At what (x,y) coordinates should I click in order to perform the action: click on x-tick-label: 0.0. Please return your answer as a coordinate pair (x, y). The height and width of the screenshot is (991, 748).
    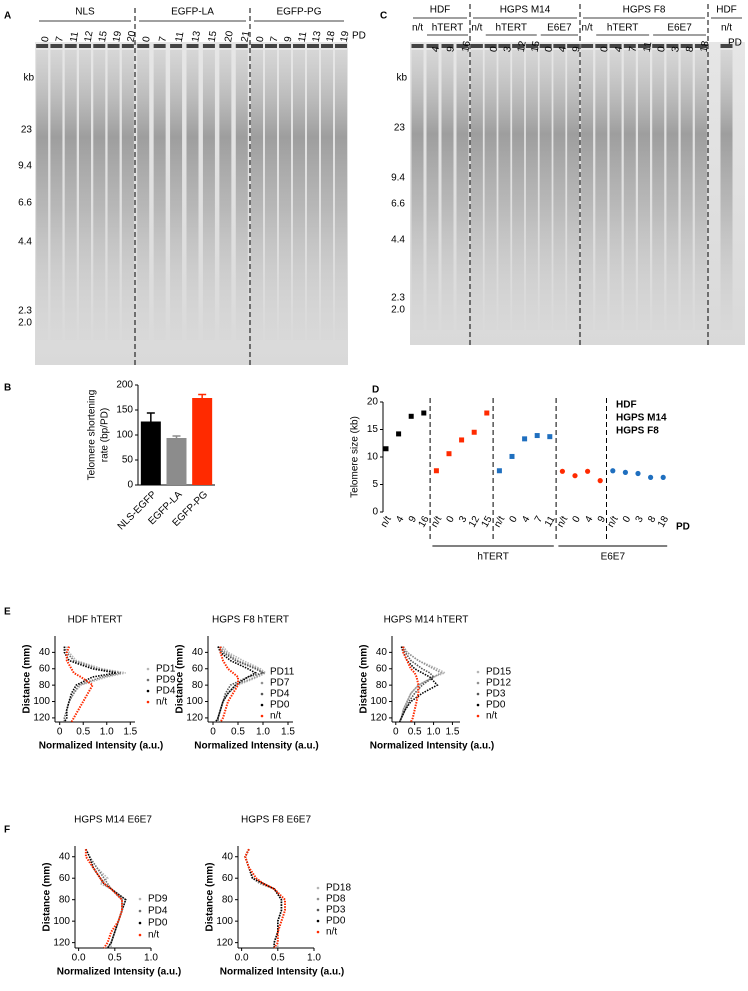
    Looking at the image, I should click on (242, 958).